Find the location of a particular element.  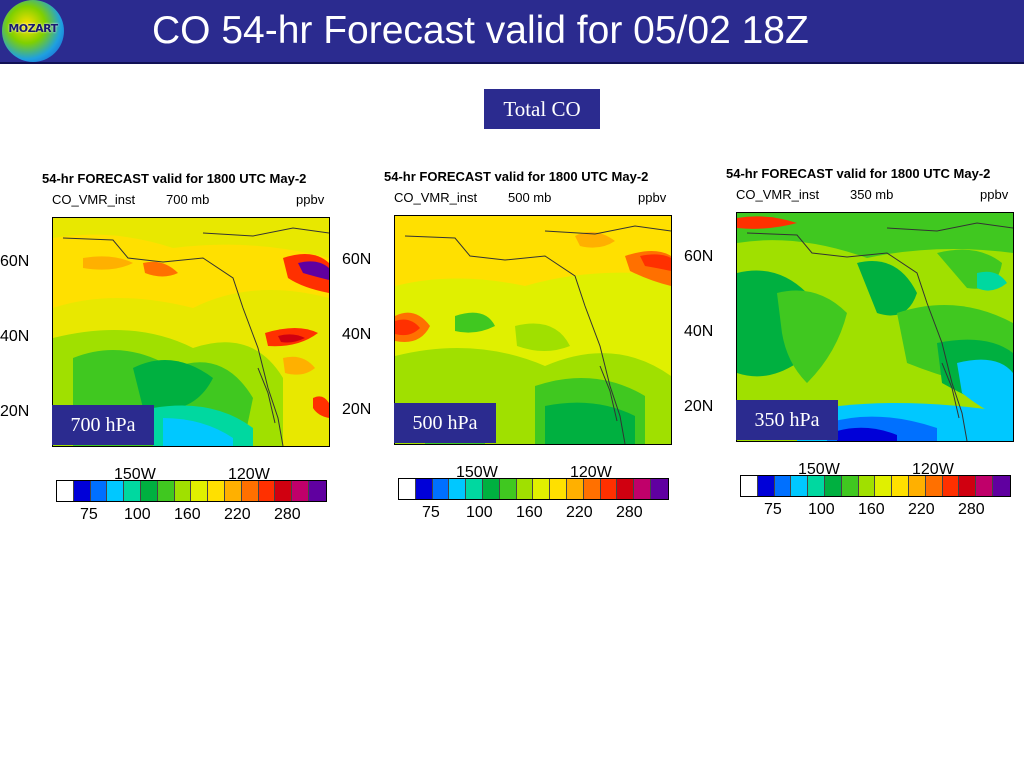

subtitle-total-co: Total CO is located at coordinates (542, 109).